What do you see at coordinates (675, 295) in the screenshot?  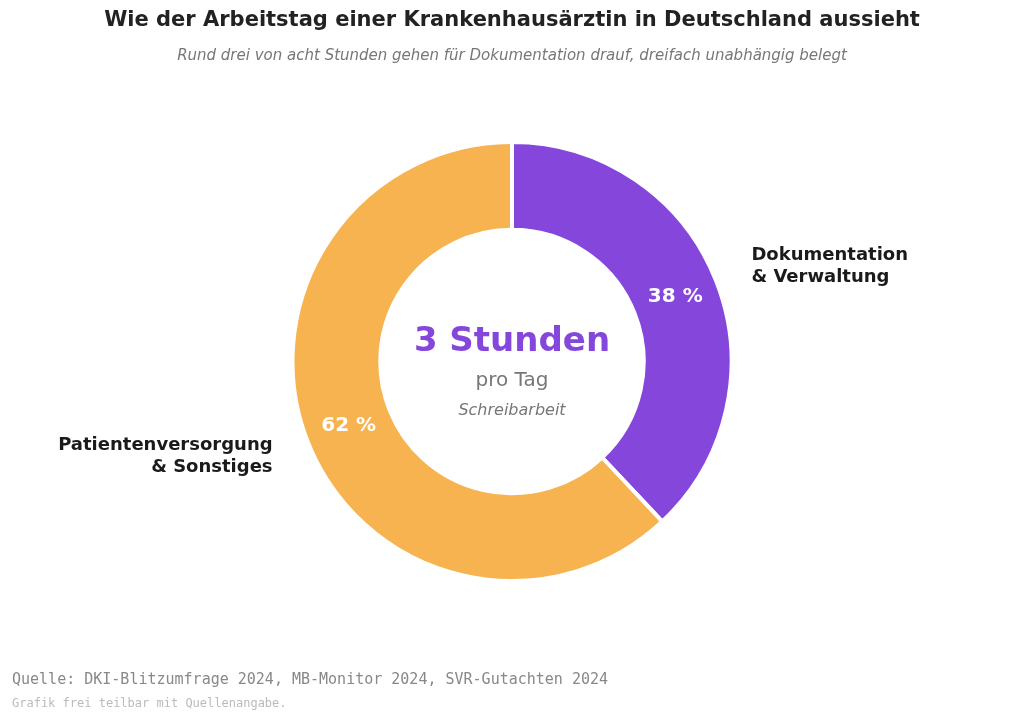 I see `data-label: 38 %` at bounding box center [675, 295].